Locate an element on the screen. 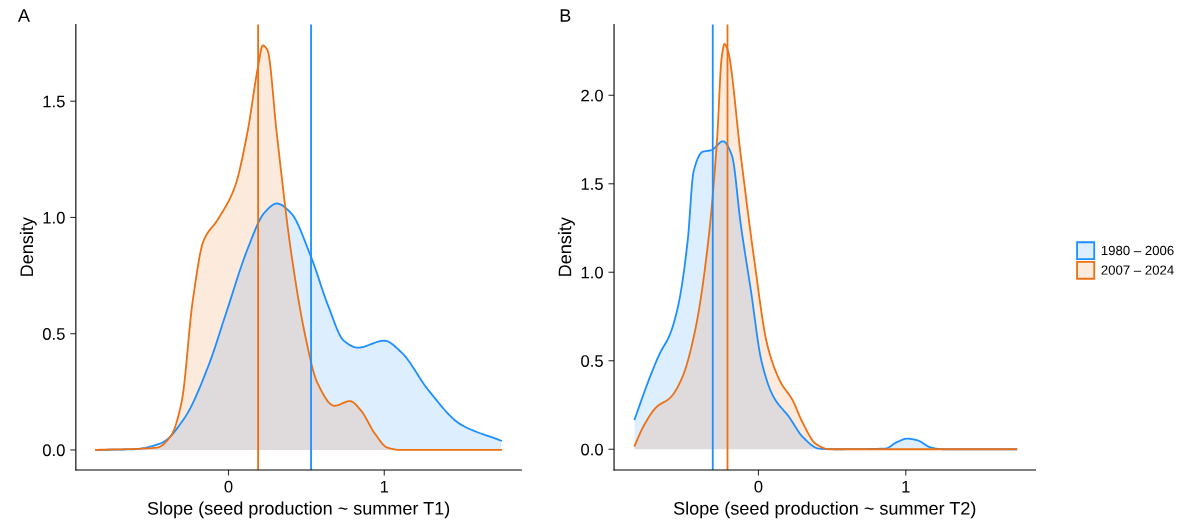 The width and height of the screenshot is (1204, 521). chart-title: A is located at coordinates (23, 15).